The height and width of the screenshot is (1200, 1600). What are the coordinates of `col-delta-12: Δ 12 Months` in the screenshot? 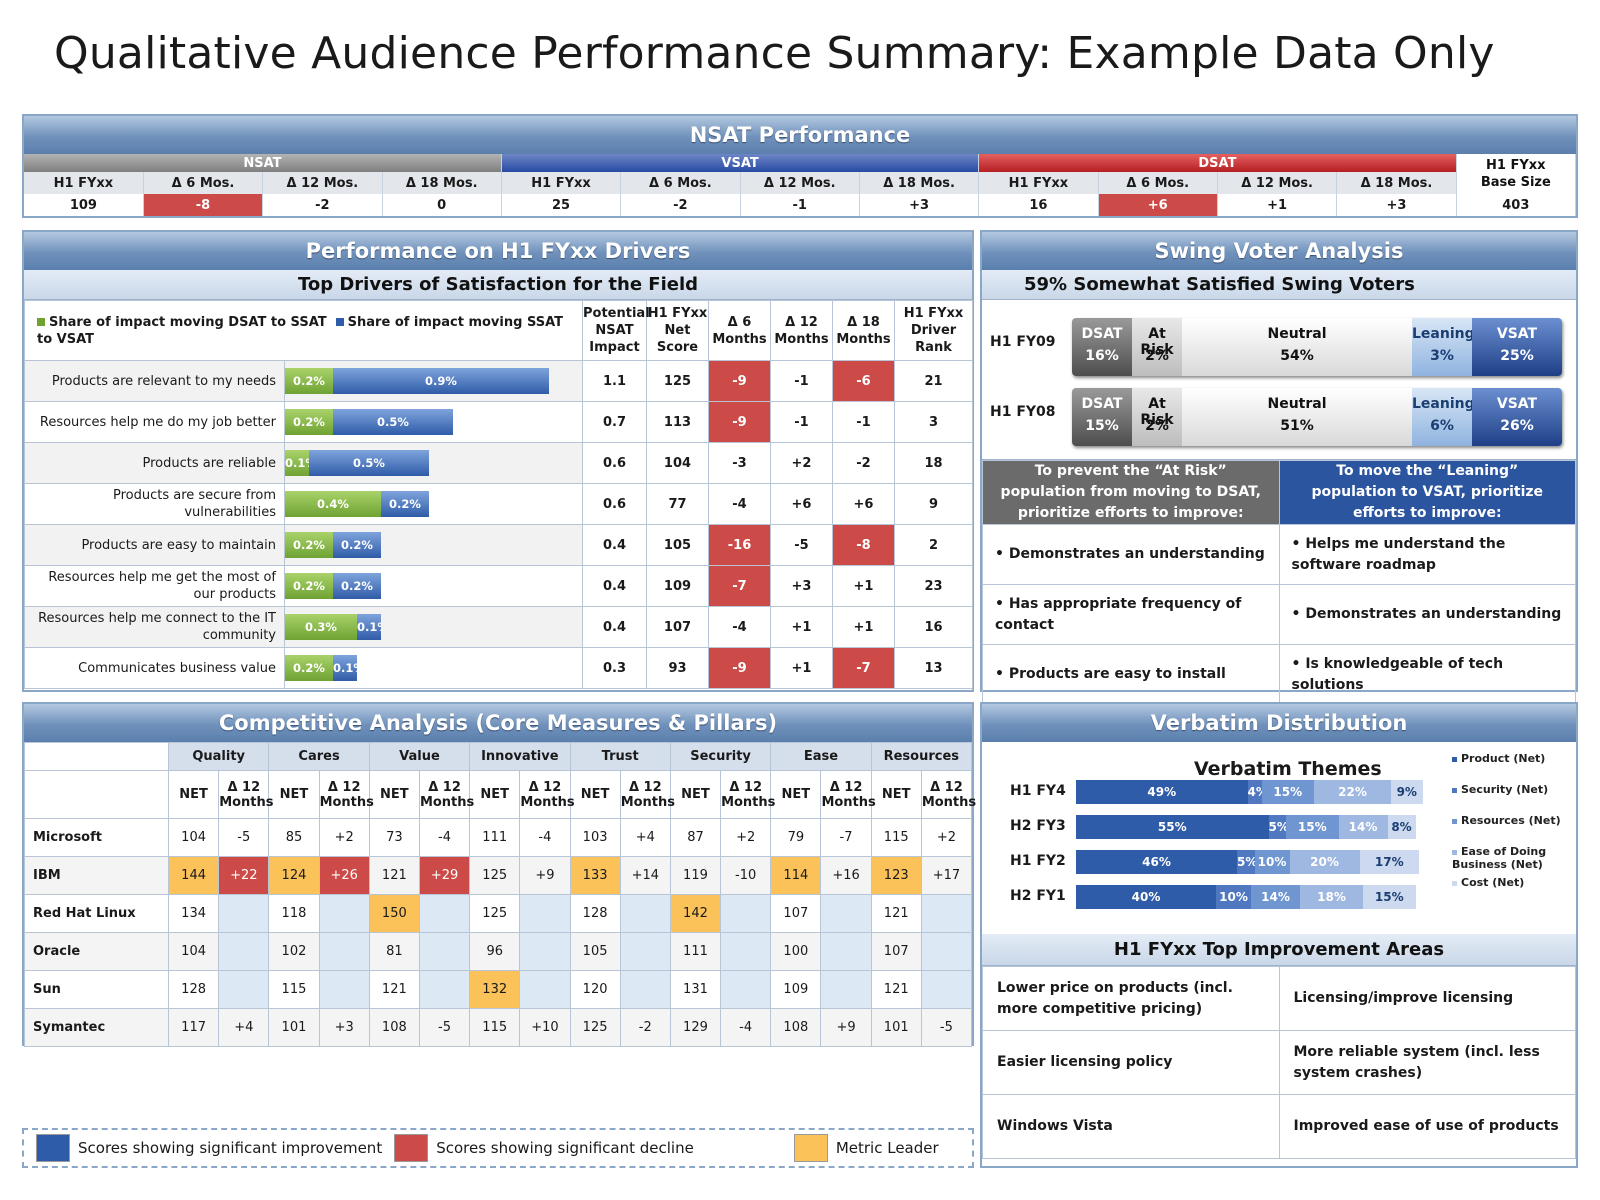 It's located at (801, 330).